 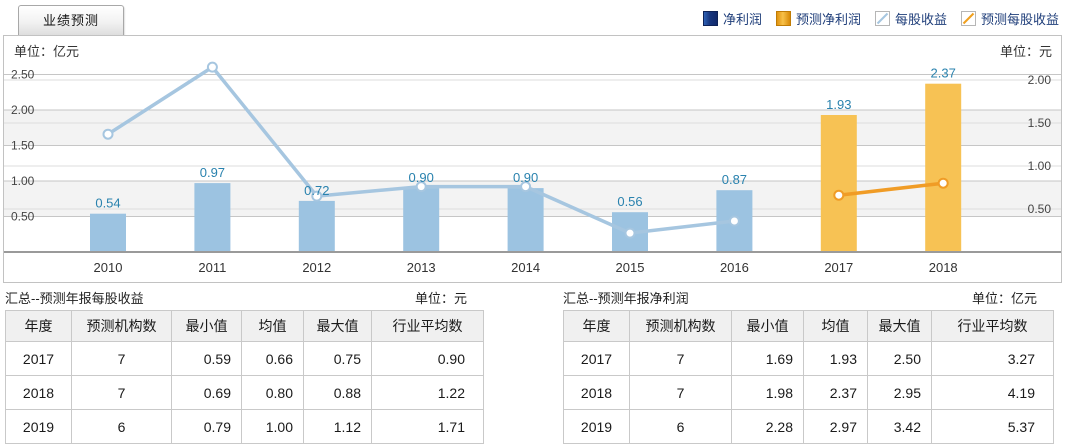 I want to click on bar-净利润-2012, so click(x=316, y=226).